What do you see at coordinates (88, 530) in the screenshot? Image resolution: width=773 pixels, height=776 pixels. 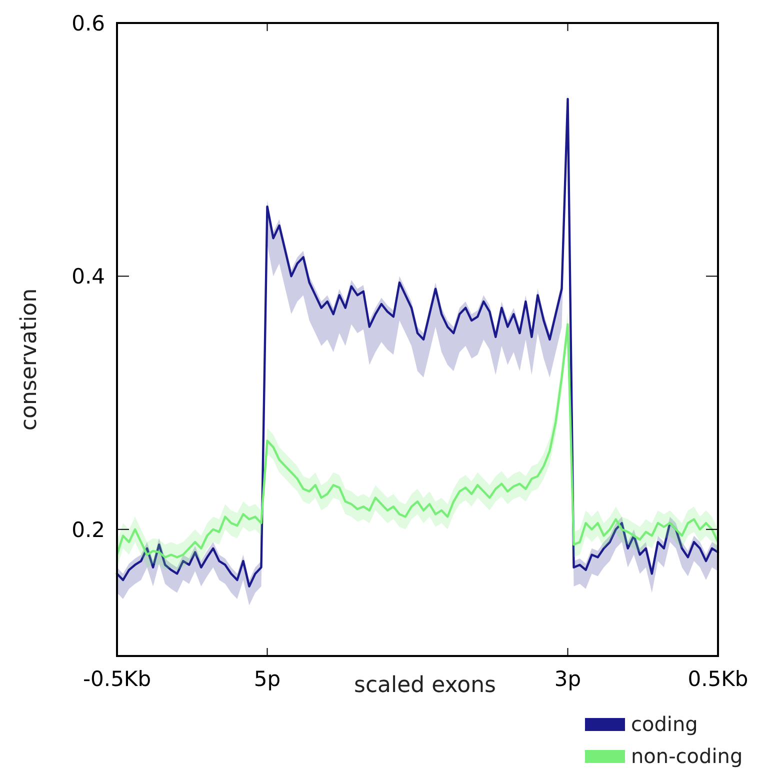 I see `y-tick-label: 0.2` at bounding box center [88, 530].